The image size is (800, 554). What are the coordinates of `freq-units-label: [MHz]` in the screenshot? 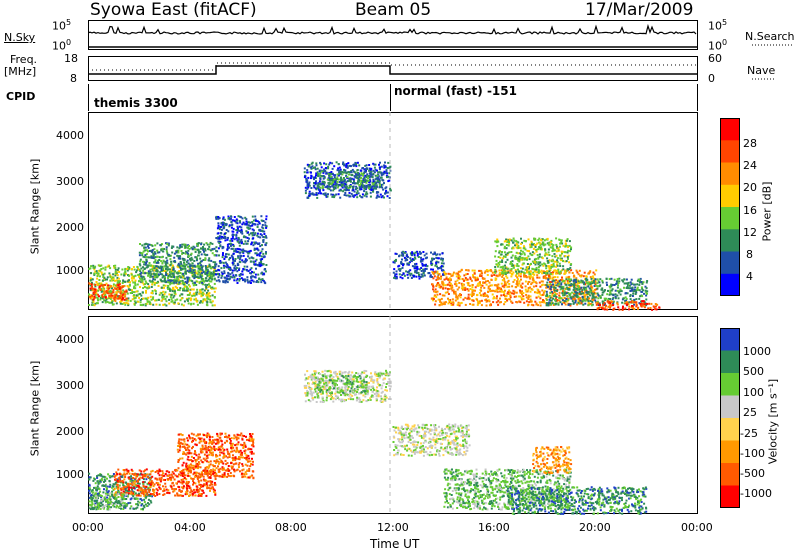 It's located at (20, 71).